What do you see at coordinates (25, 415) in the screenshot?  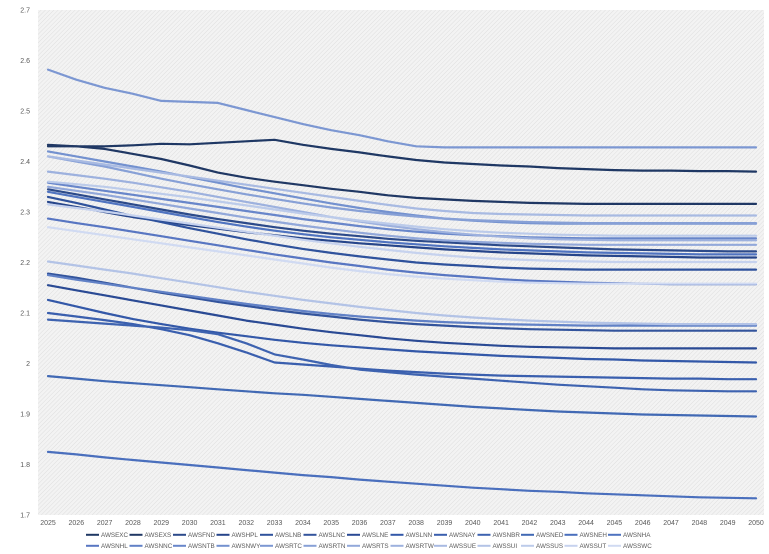 I see `y-tick-label: 1.9` at bounding box center [25, 415].